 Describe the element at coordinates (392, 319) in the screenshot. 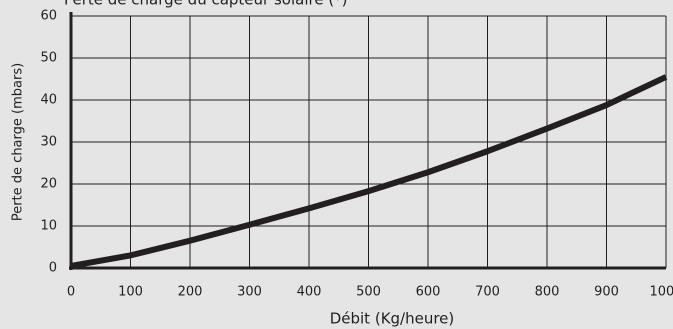

I see `x-axis-label: Débit (Kg/heure)` at that location.